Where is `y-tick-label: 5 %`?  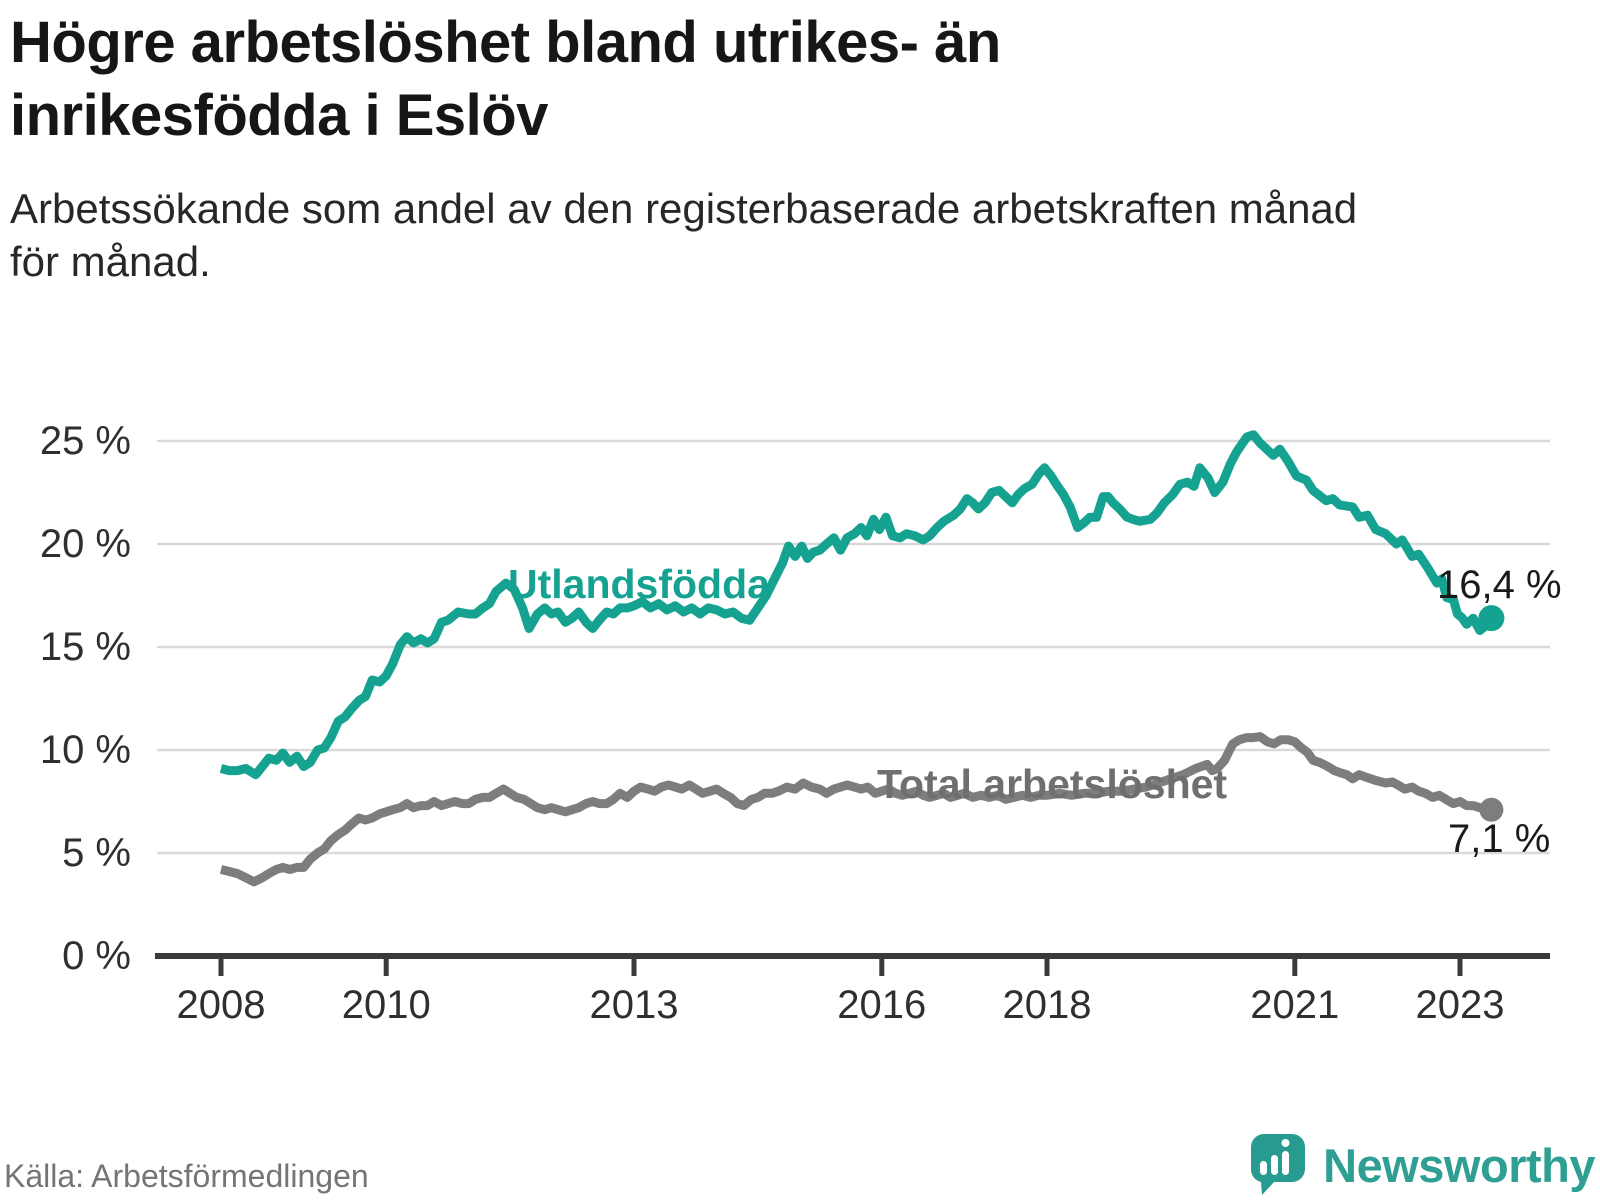 y-tick-label: 5 % is located at coordinates (96, 853).